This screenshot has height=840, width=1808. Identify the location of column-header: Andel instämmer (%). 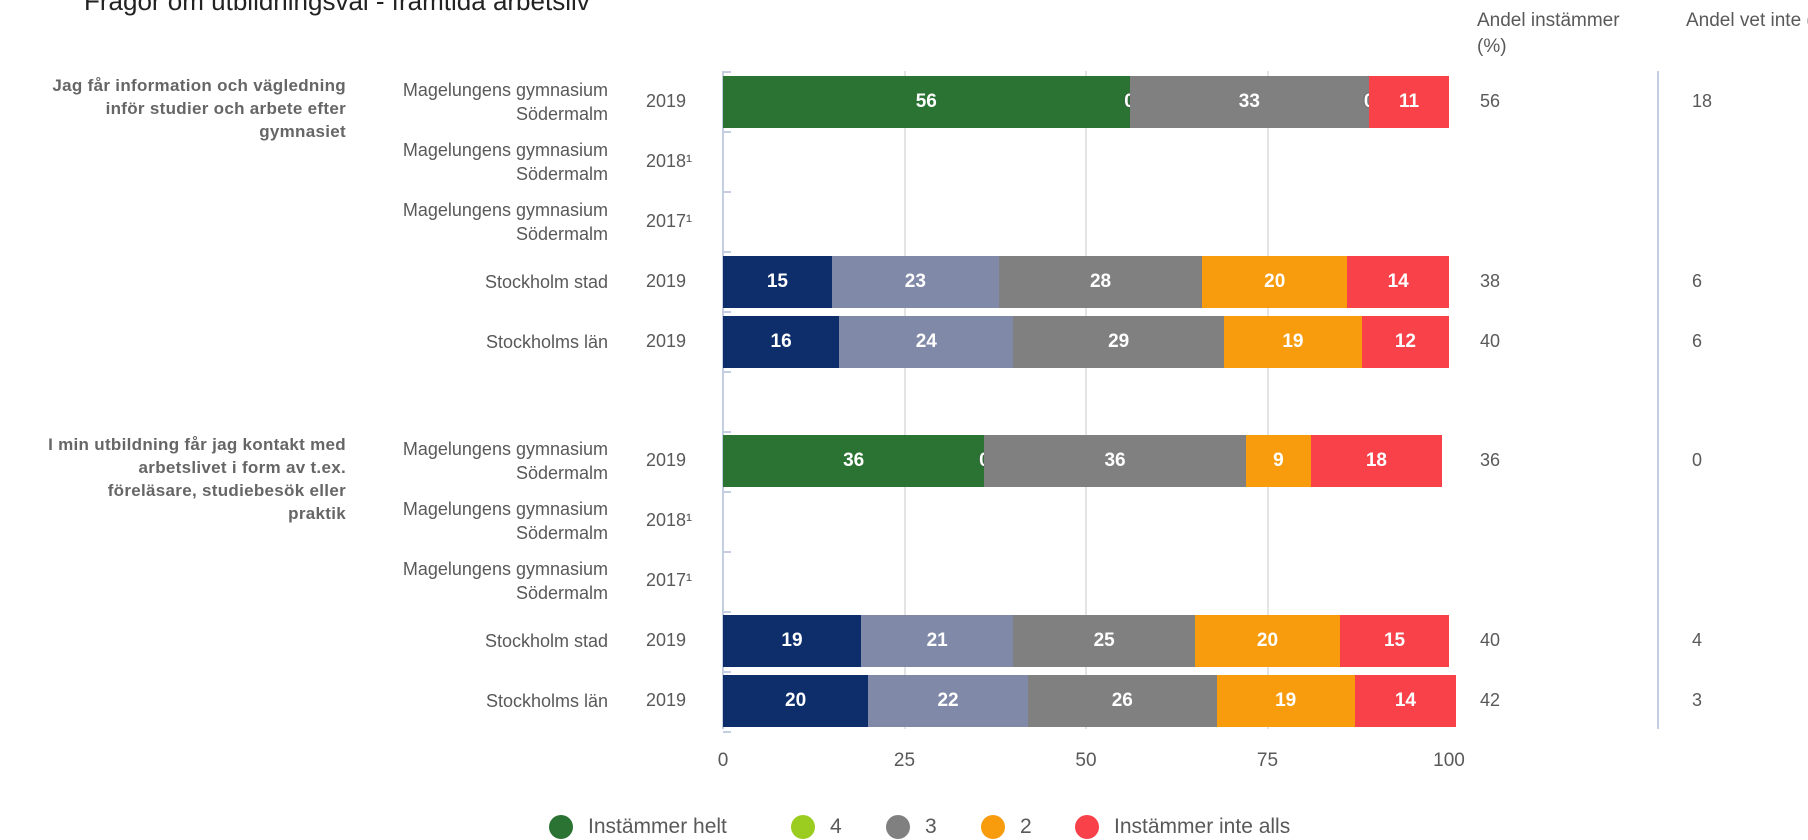
(1548, 33).